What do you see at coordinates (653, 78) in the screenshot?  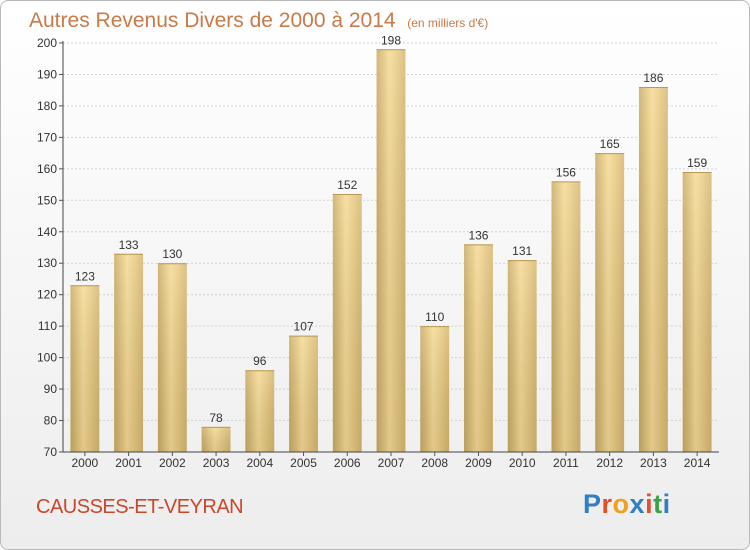 I see `data-label: 186` at bounding box center [653, 78].